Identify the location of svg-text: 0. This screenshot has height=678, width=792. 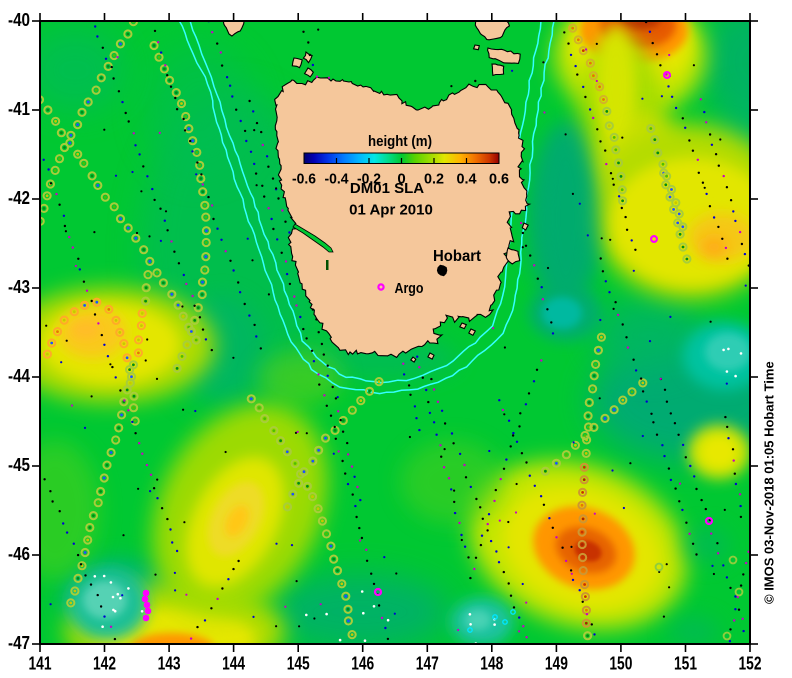
(401, 179).